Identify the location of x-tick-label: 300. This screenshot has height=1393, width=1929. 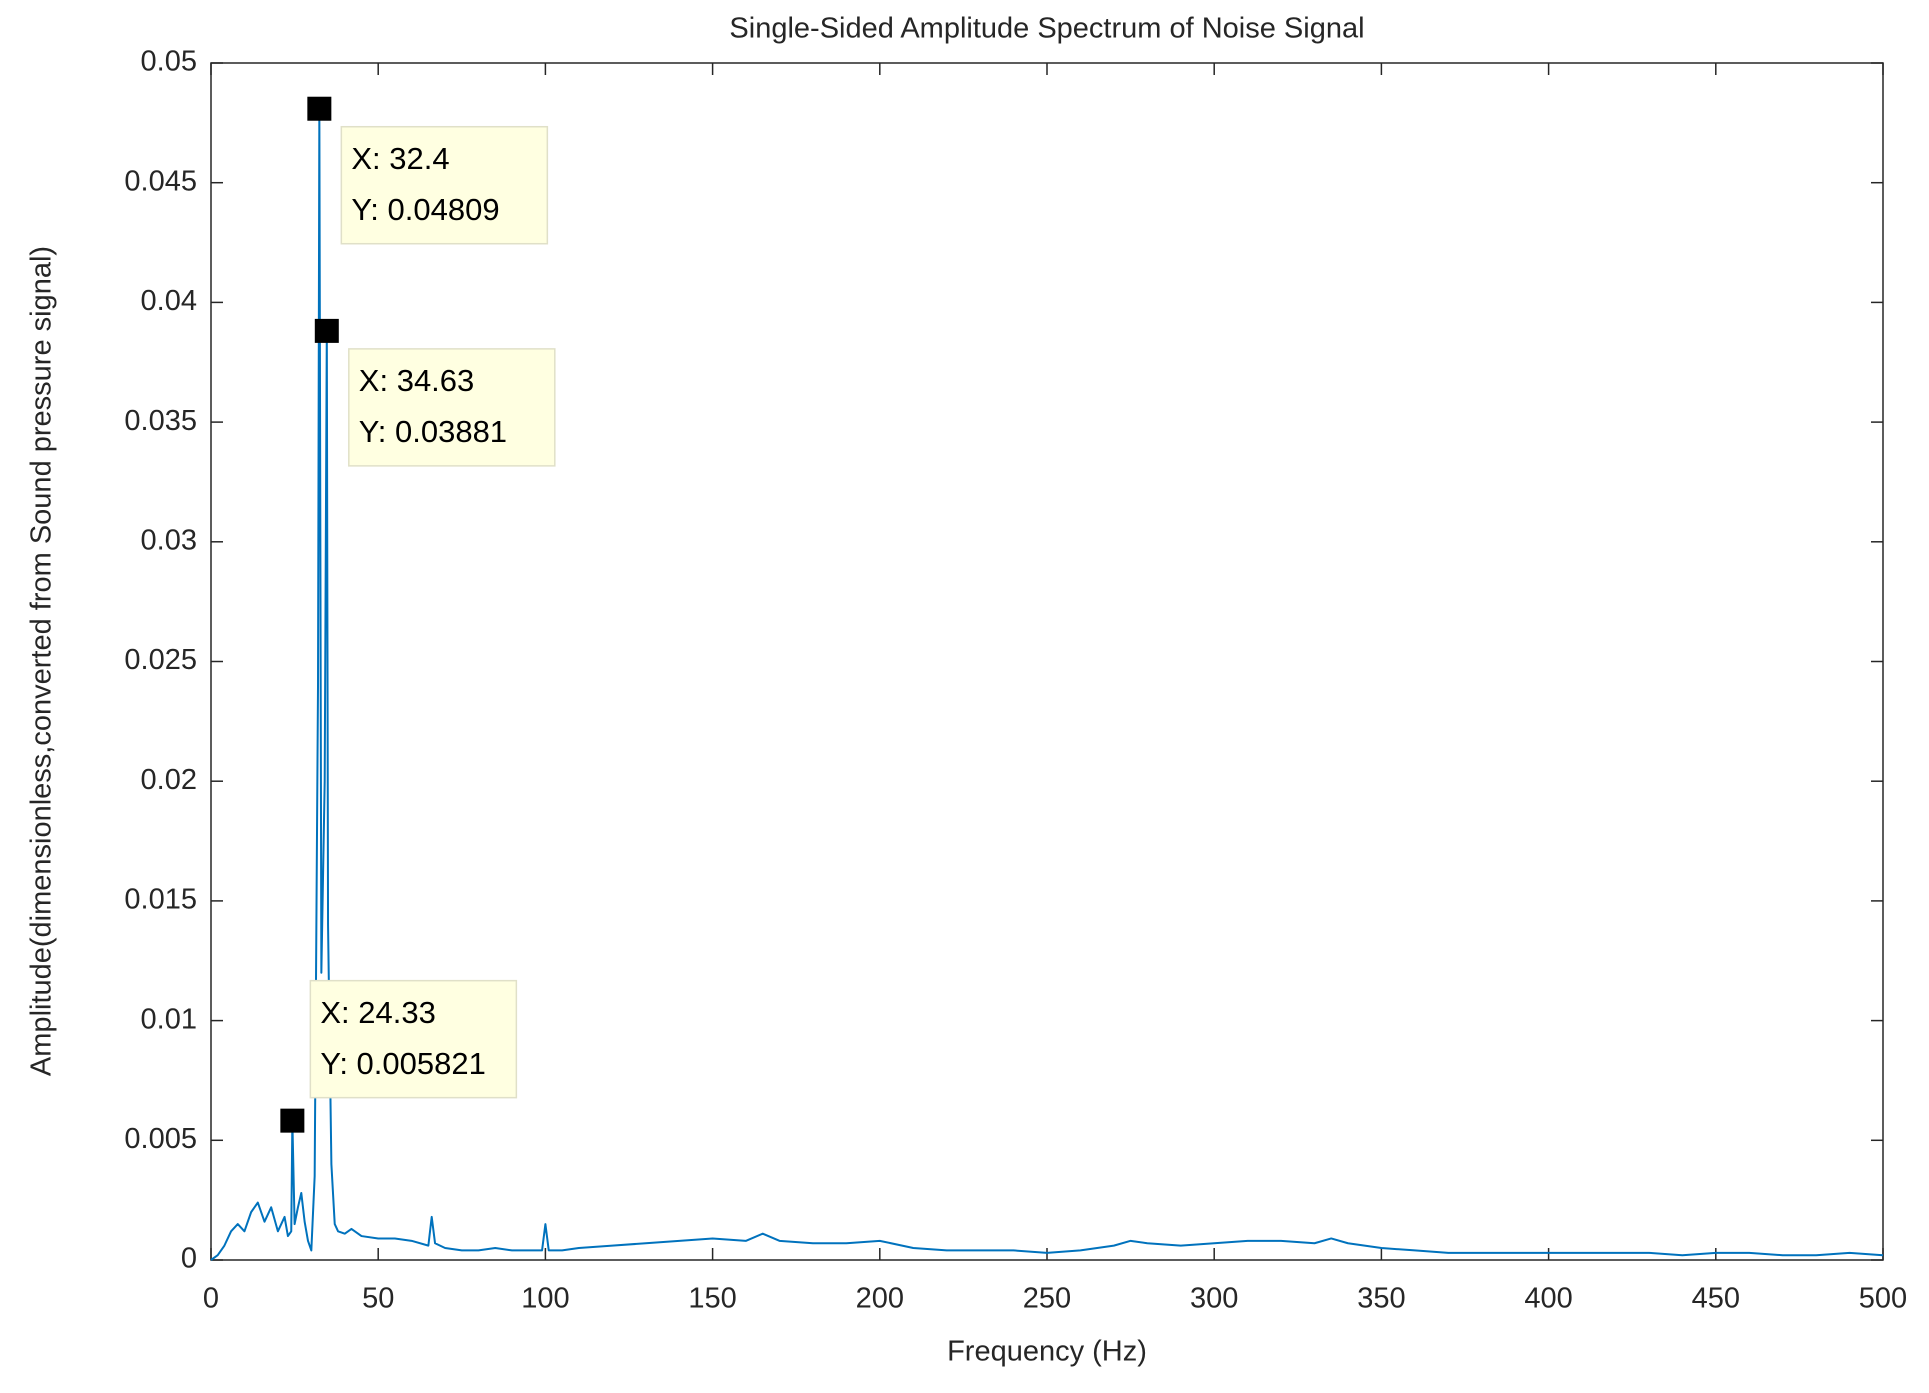
(1214, 1299).